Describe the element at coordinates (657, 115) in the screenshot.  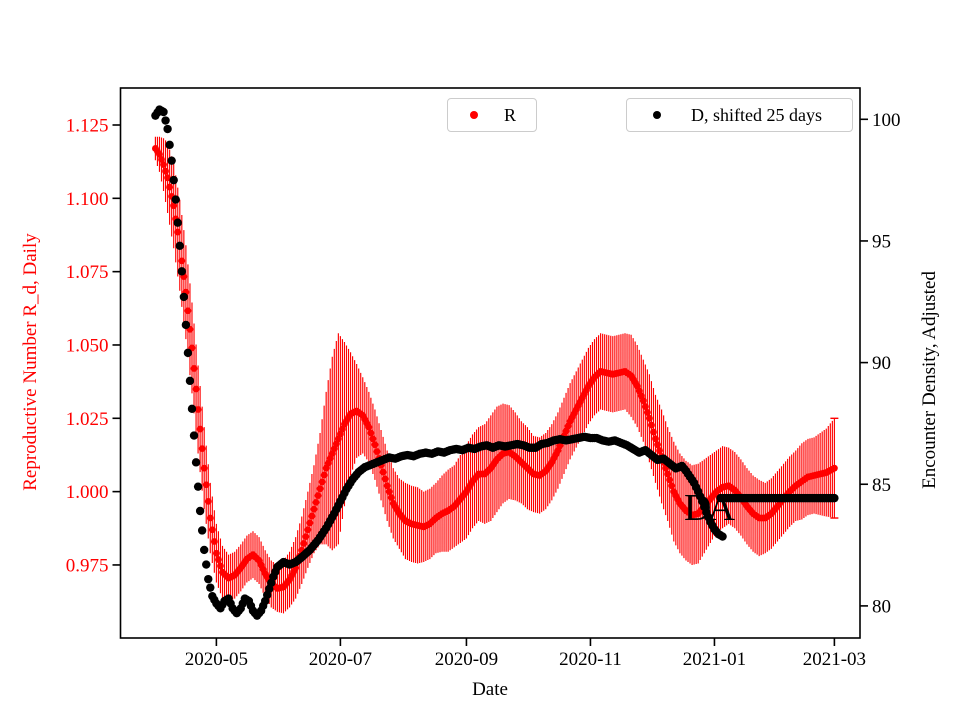
I see `d-marker-dot-icon` at that location.